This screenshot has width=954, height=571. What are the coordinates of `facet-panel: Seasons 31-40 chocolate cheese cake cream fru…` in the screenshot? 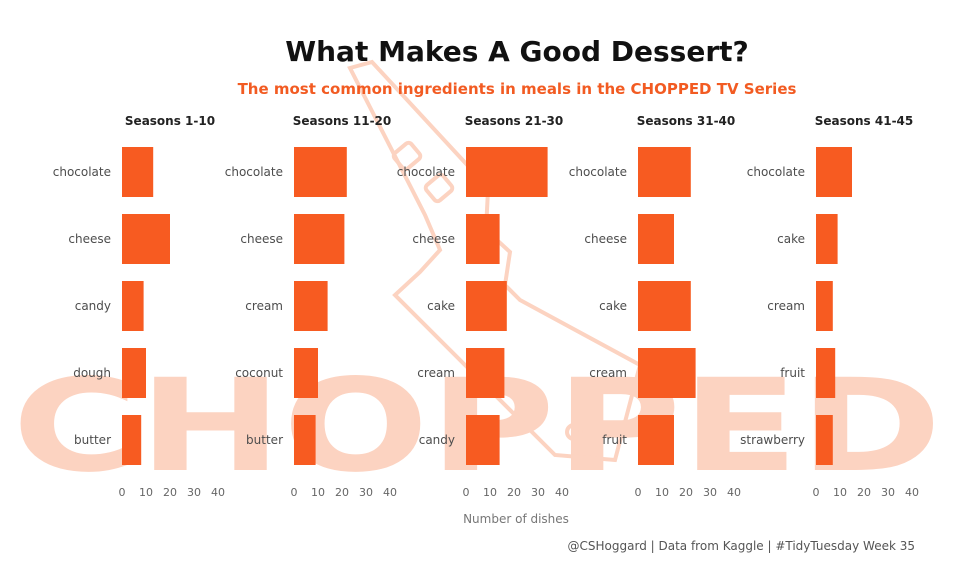 It's located at (655, 306).